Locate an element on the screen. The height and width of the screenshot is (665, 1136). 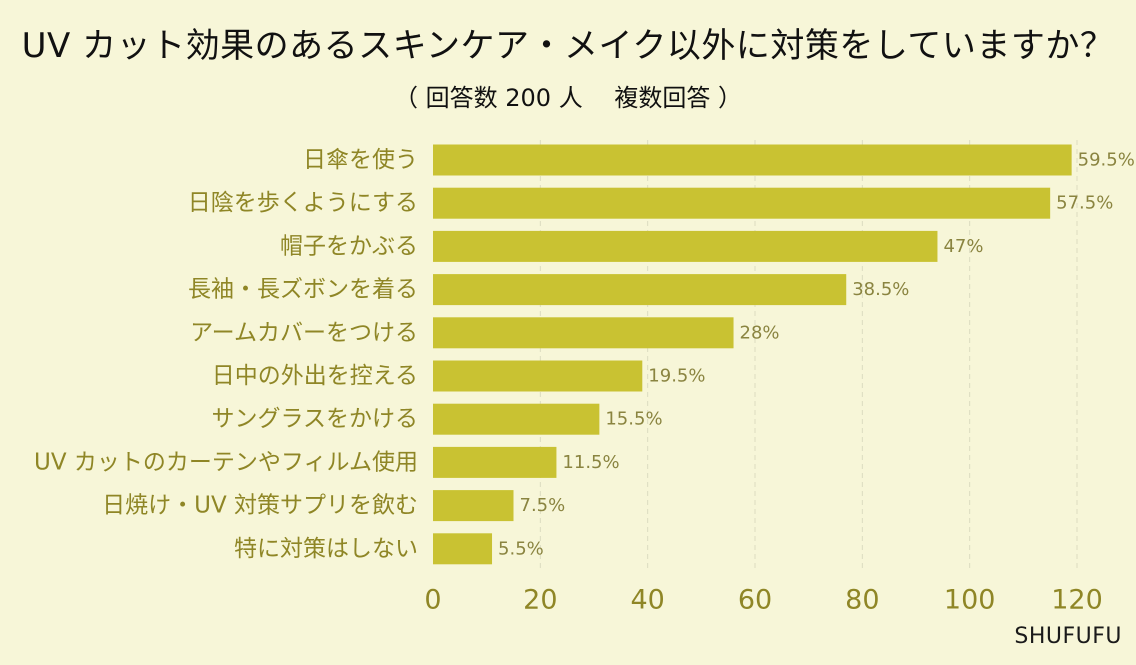
data-label-8: 7.5% is located at coordinates (543, 505).